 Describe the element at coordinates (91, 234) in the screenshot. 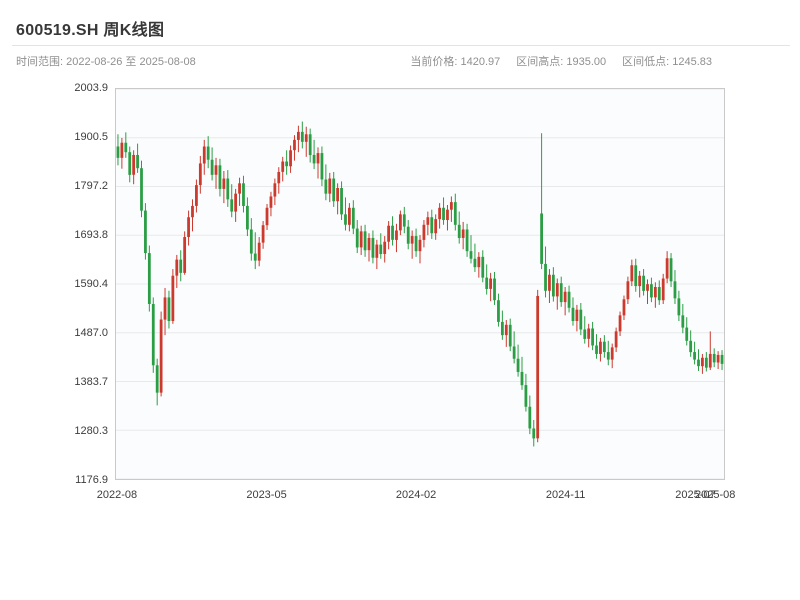

I see `y-axis-tick-label: 1693.8` at that location.